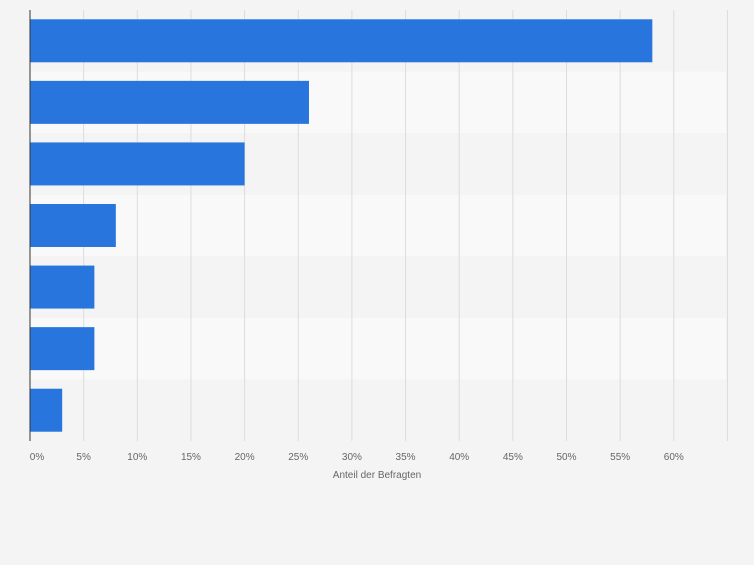 The image size is (754, 565). I want to click on x-tick-label: 30%, so click(352, 457).